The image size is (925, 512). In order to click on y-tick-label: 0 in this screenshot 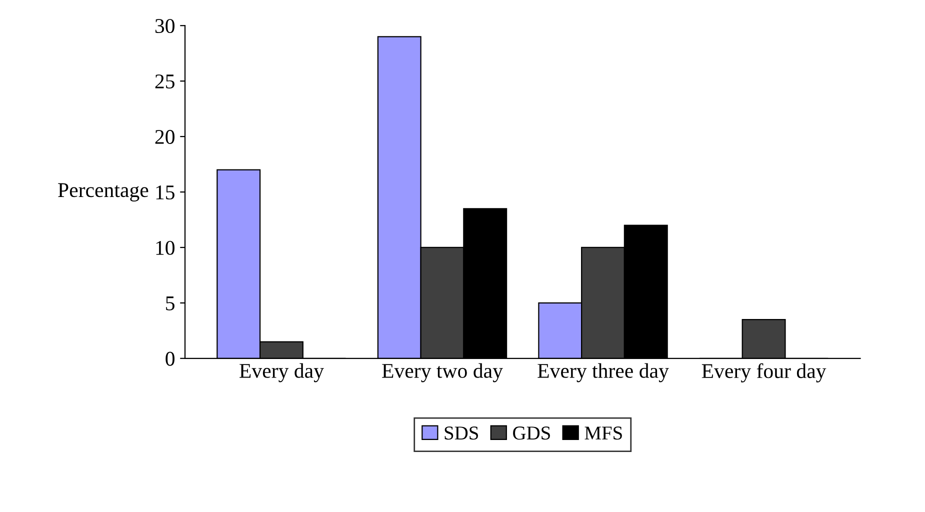, I will do `click(170, 359)`.